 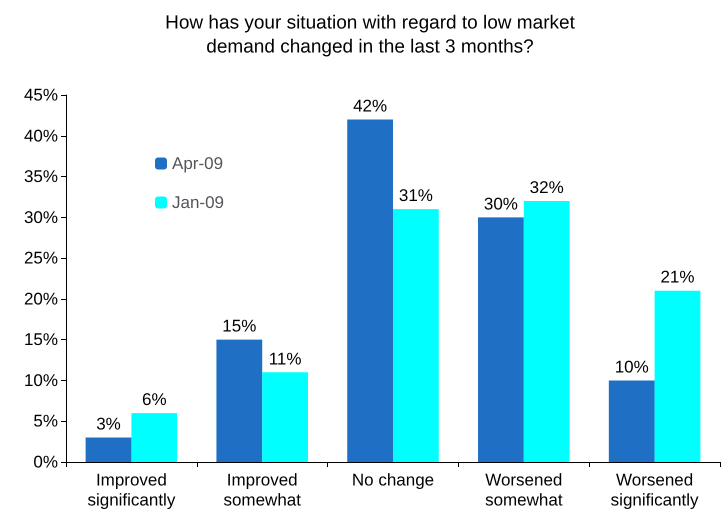 What do you see at coordinates (655, 490) in the screenshot?
I see `x-tick-label: Worsened significantly` at bounding box center [655, 490].